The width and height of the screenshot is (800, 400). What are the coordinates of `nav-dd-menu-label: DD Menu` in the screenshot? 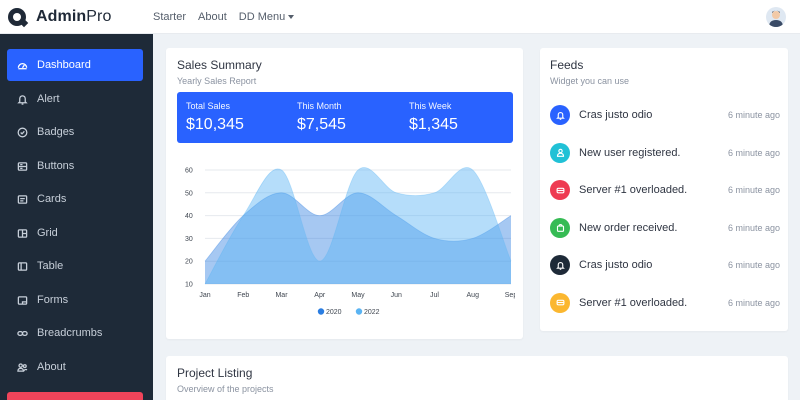 It's located at (262, 16).